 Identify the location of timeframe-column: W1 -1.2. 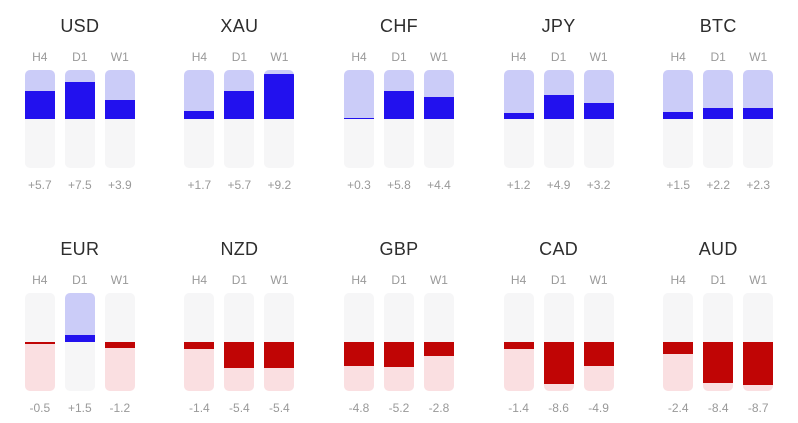
(119, 344).